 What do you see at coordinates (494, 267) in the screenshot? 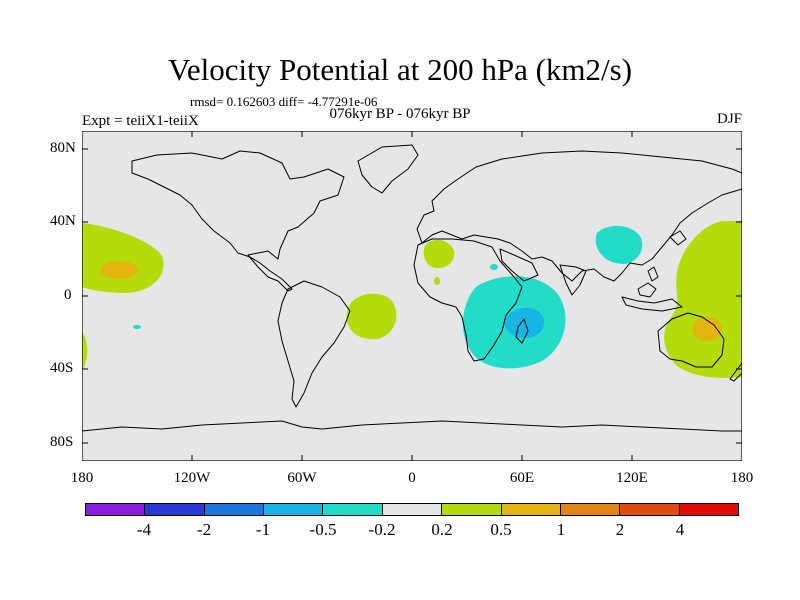
I see `contour-arabia-negative` at bounding box center [494, 267].